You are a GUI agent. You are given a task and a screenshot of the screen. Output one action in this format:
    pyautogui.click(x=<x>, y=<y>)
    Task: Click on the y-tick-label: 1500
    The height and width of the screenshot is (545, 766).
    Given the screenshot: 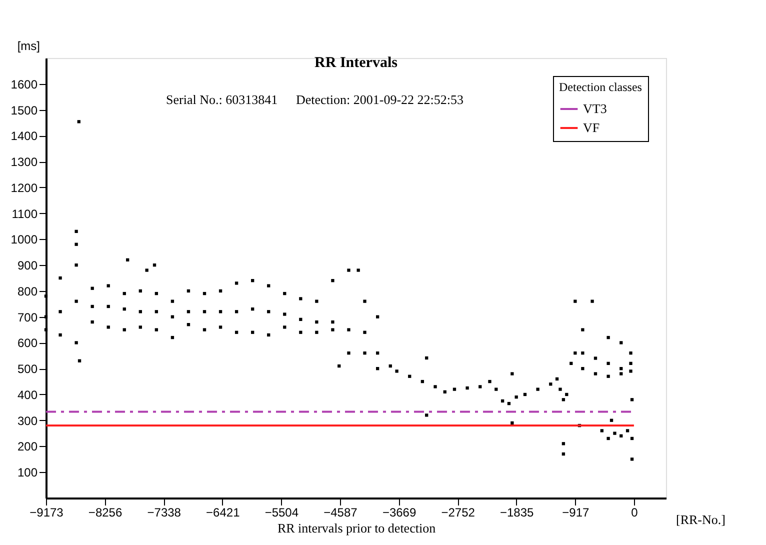 What is the action you would take?
    pyautogui.click(x=24, y=110)
    